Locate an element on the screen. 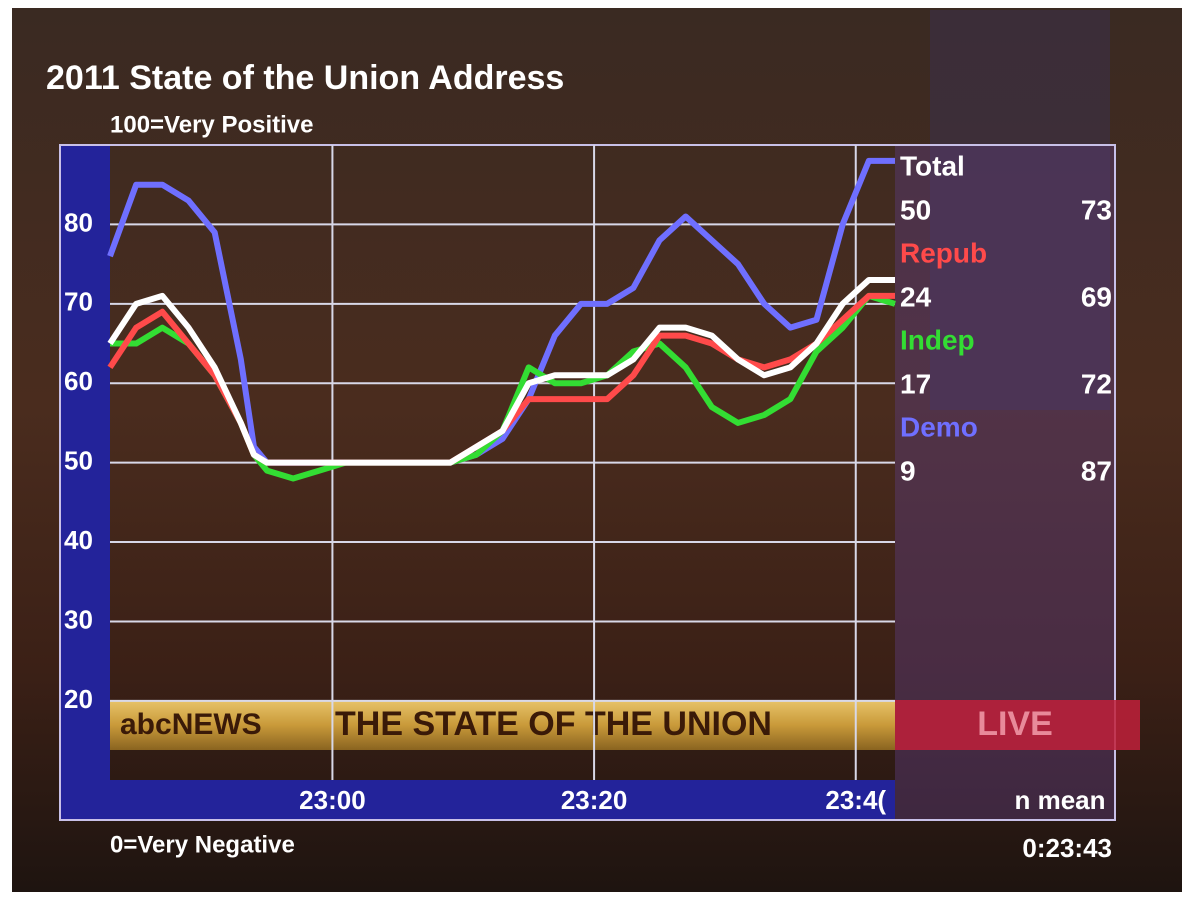  x-tick-label: 23:00 is located at coordinates (332, 800).